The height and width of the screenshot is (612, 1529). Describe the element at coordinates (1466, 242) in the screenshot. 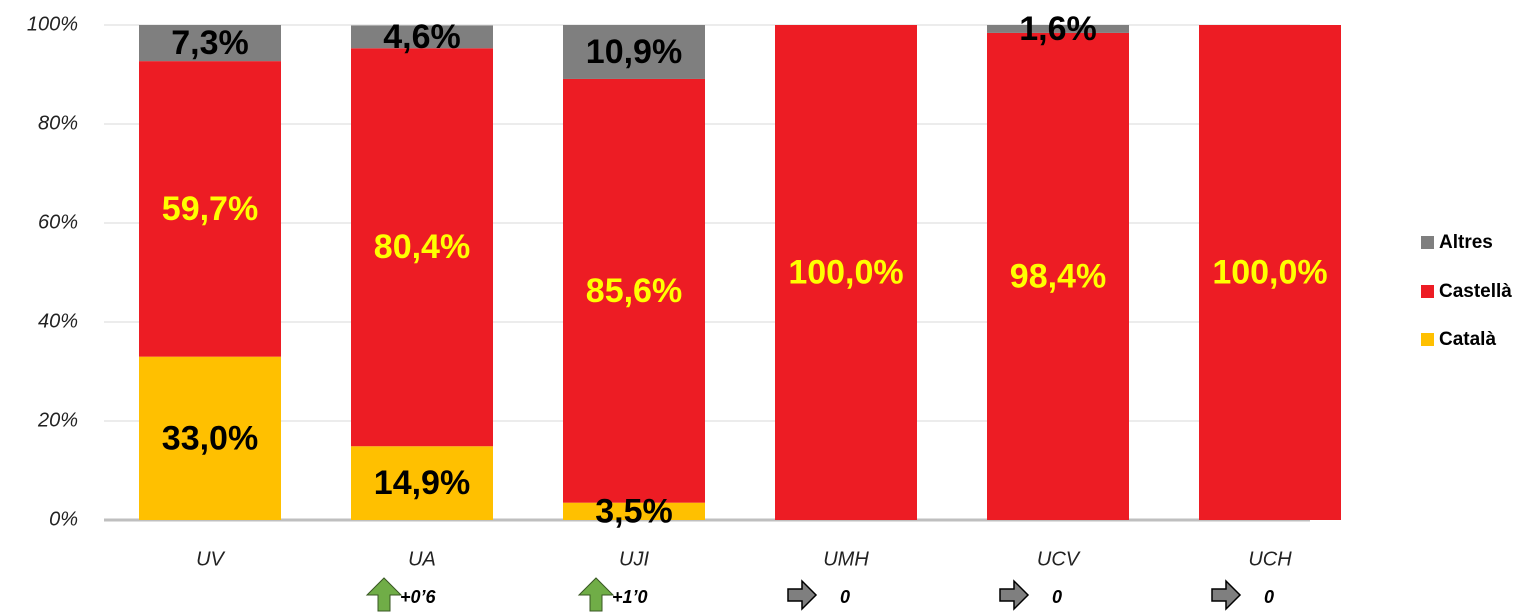

I see `legend-label: Altres` at that location.